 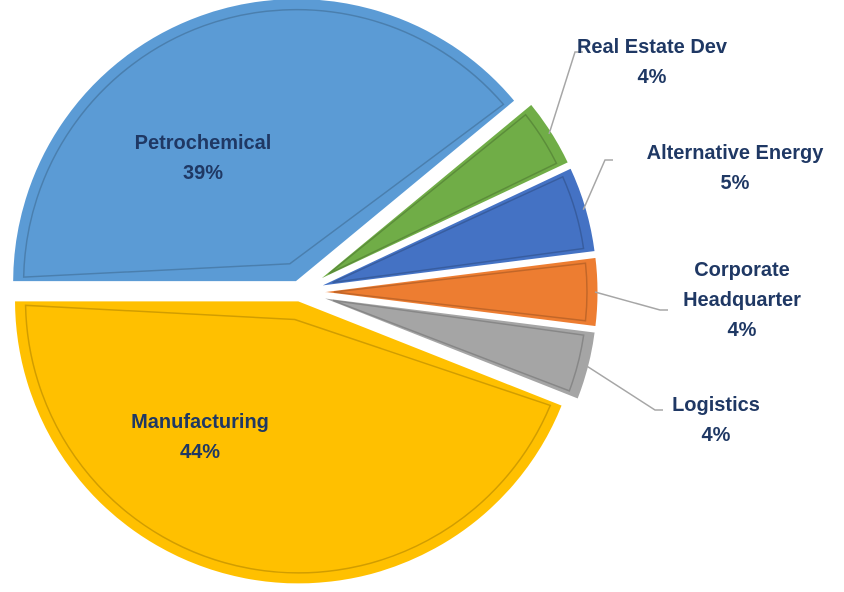 What do you see at coordinates (735, 153) in the screenshot?
I see `category-label: Alternative Energy` at bounding box center [735, 153].